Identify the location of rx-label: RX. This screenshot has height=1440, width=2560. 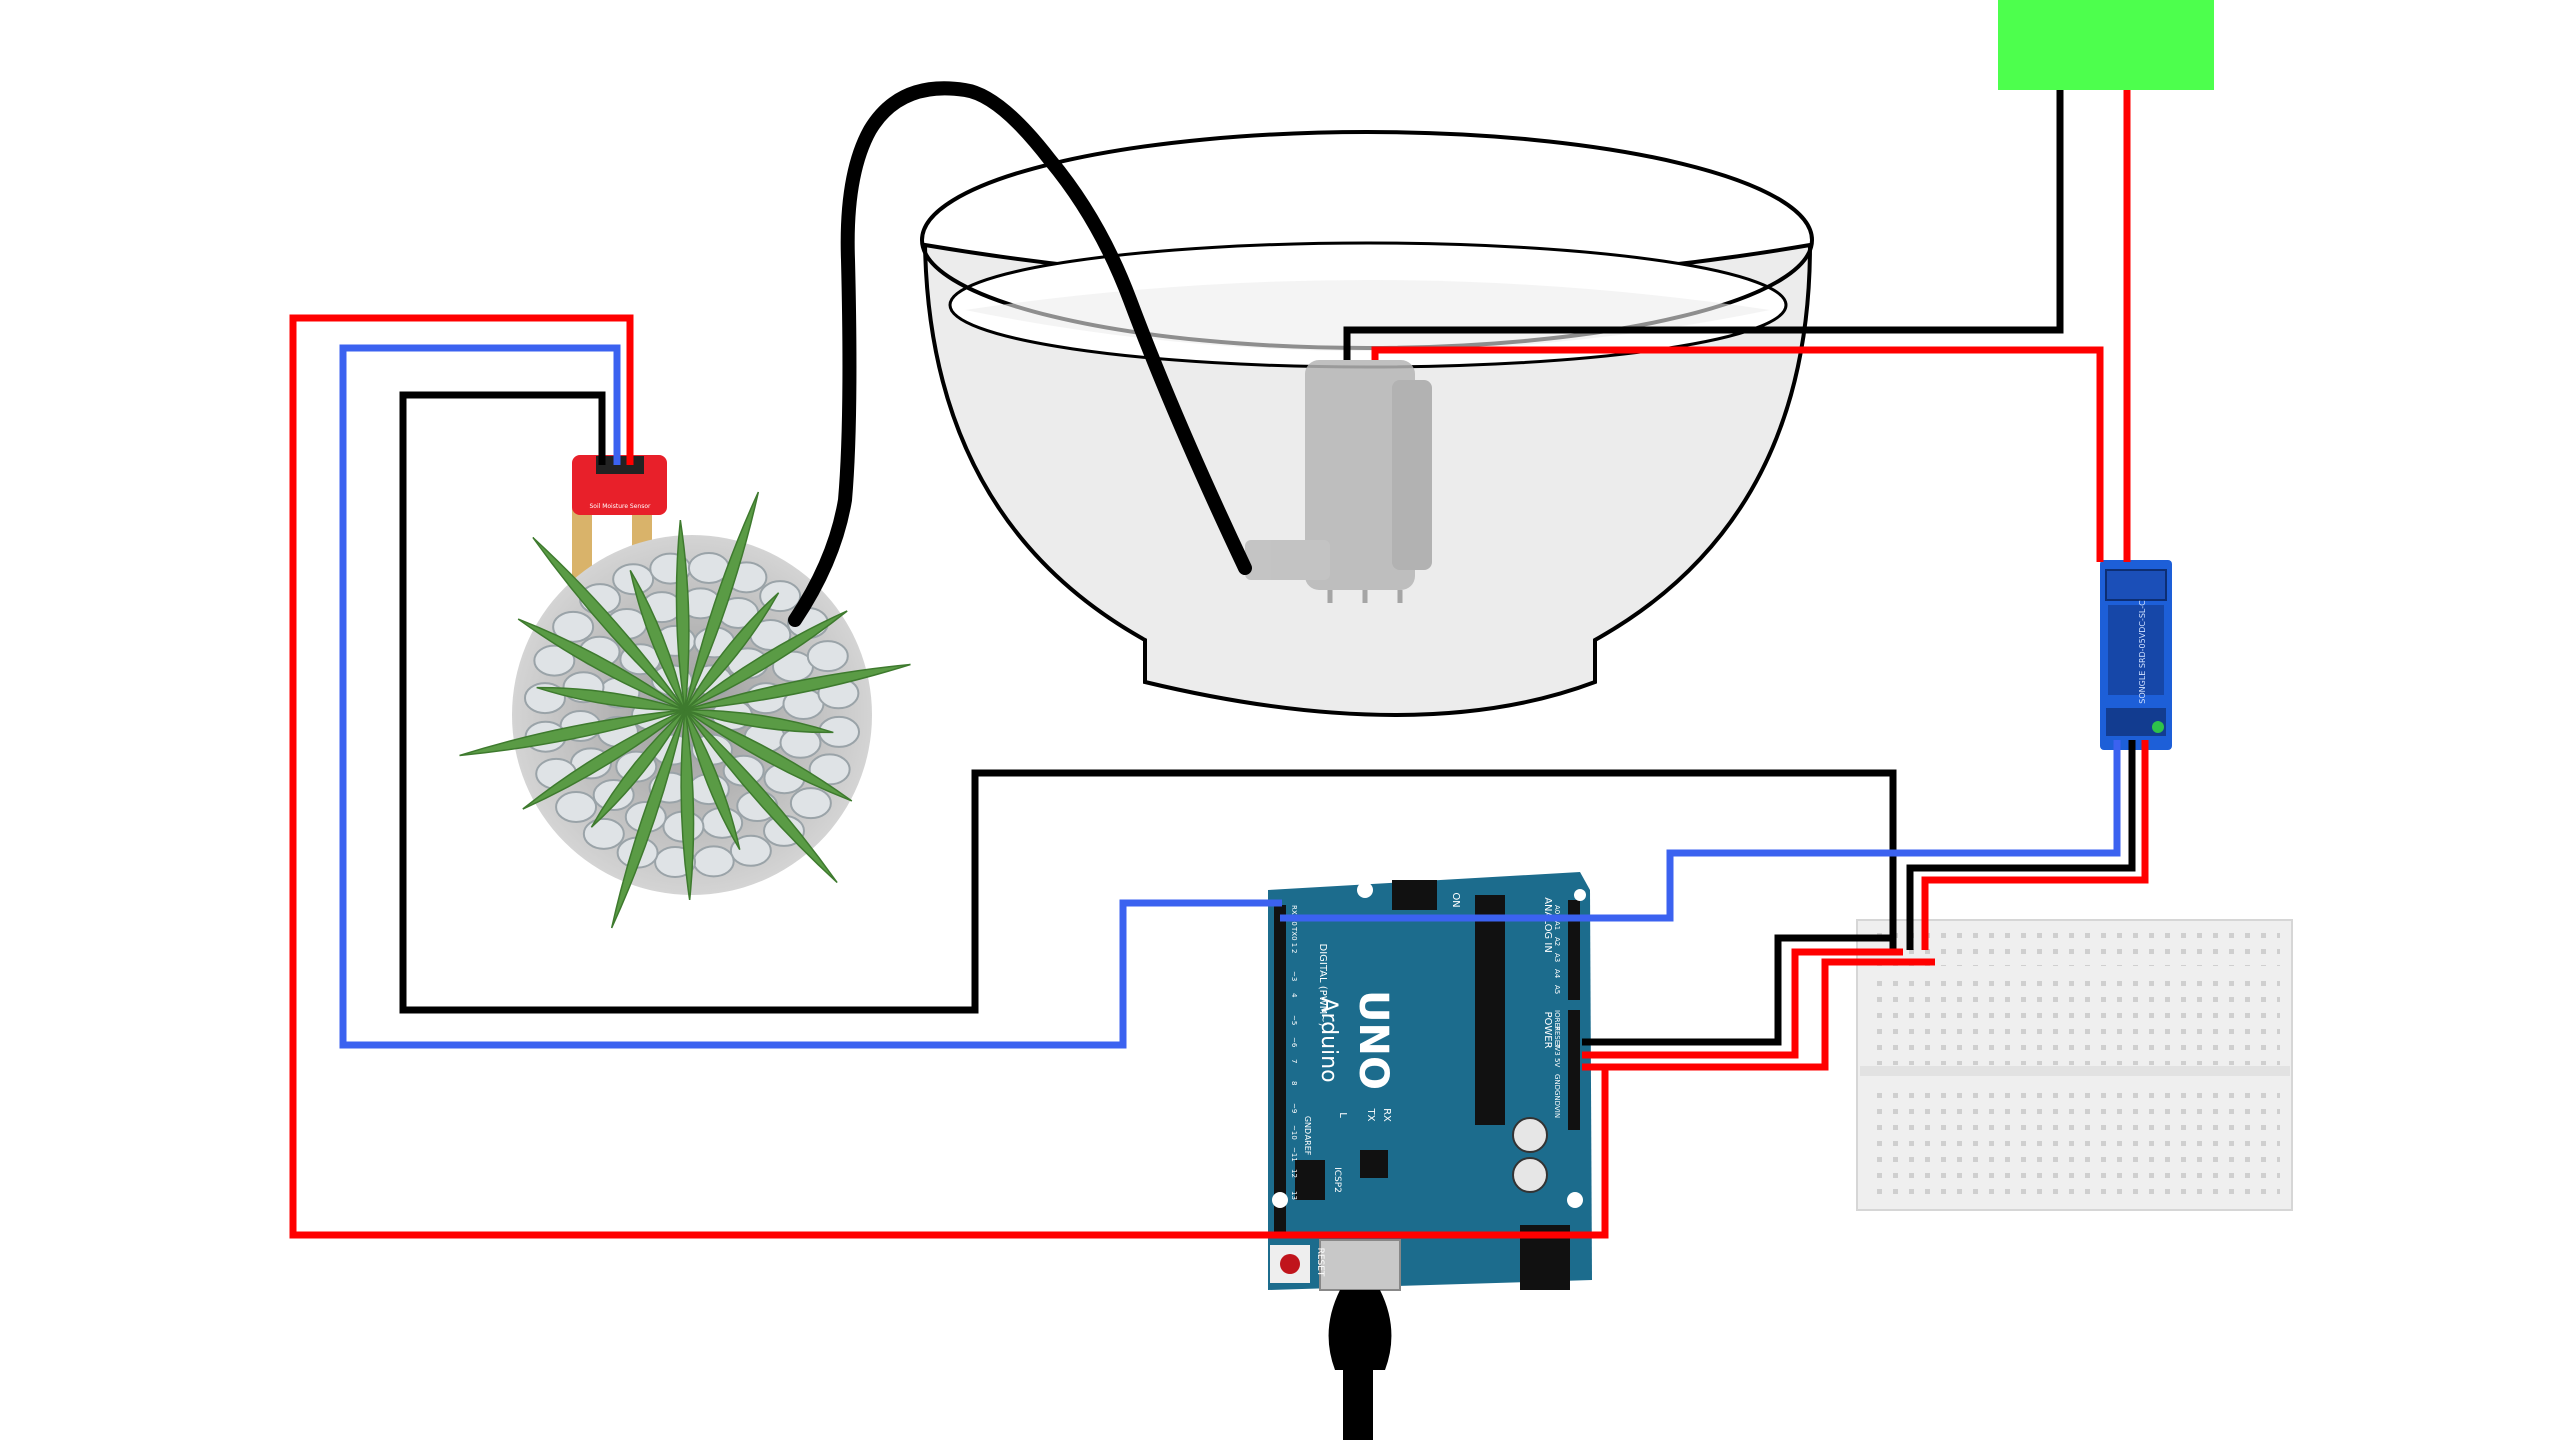
(1386, 1115).